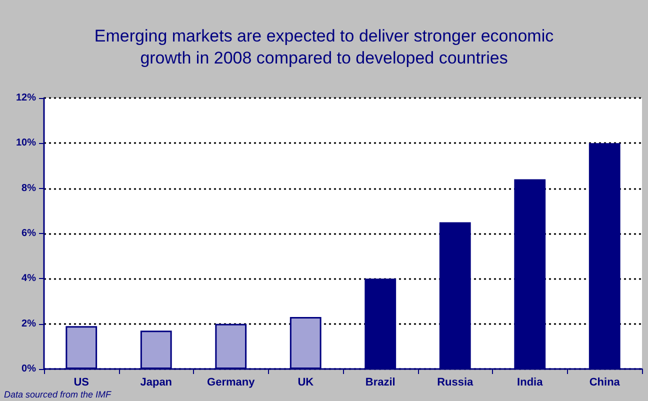  Describe the element at coordinates (26, 143) in the screenshot. I see `y-tick-label: 10%` at that location.